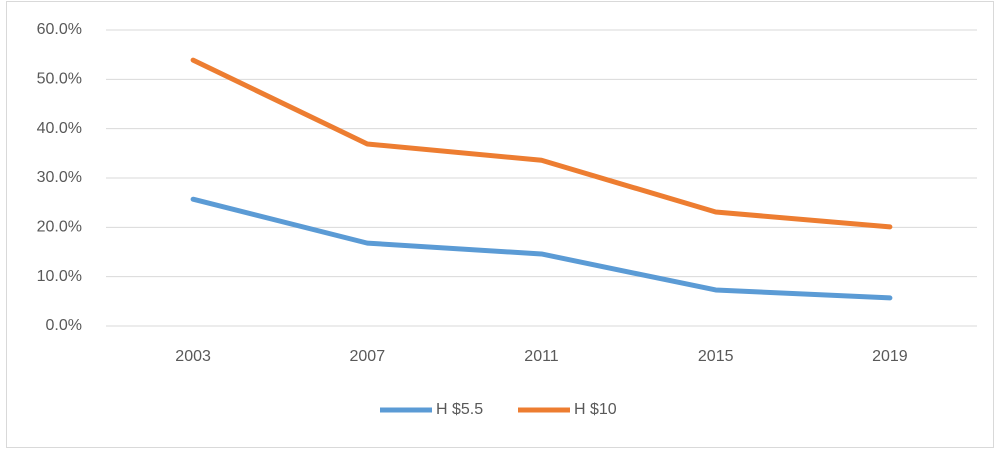 This screenshot has height=451, width=995. I want to click on y-tick-label: 50.0%, so click(59, 79).